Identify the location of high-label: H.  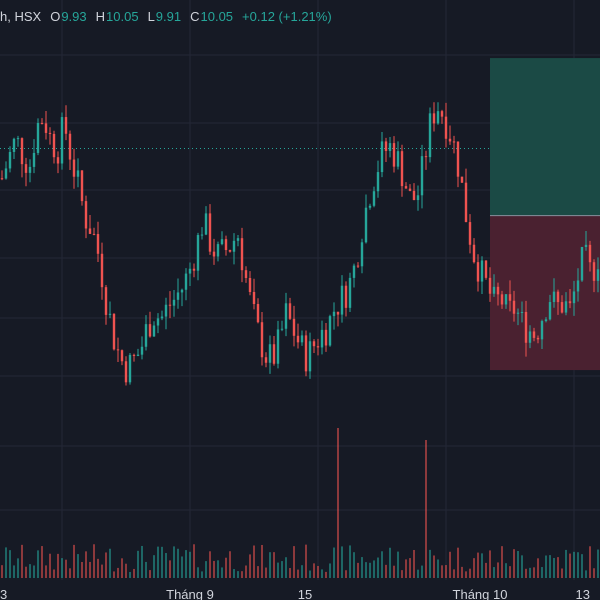
(100, 16).